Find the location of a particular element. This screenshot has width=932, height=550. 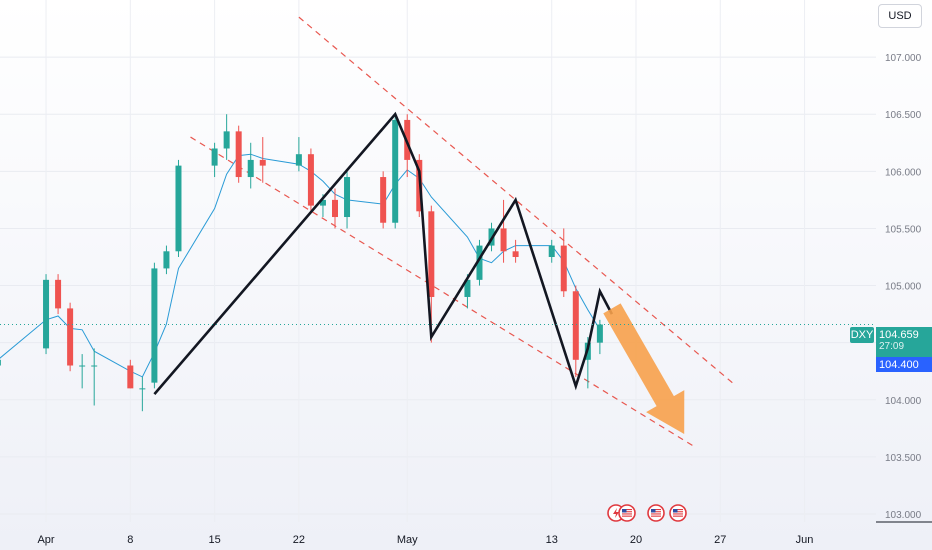

forecast-arrow is located at coordinates (644, 368).